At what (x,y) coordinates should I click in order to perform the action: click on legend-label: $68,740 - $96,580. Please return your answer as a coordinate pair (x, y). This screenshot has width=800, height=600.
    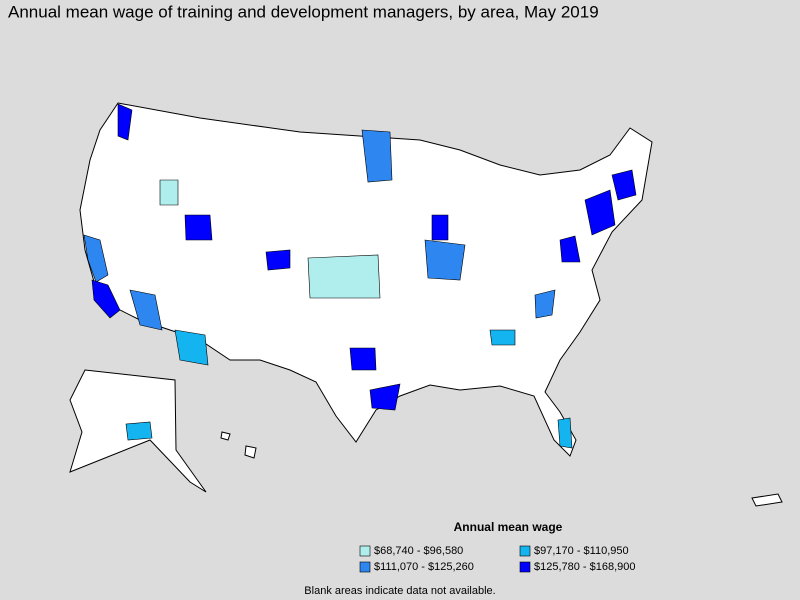
    Looking at the image, I should click on (418, 551).